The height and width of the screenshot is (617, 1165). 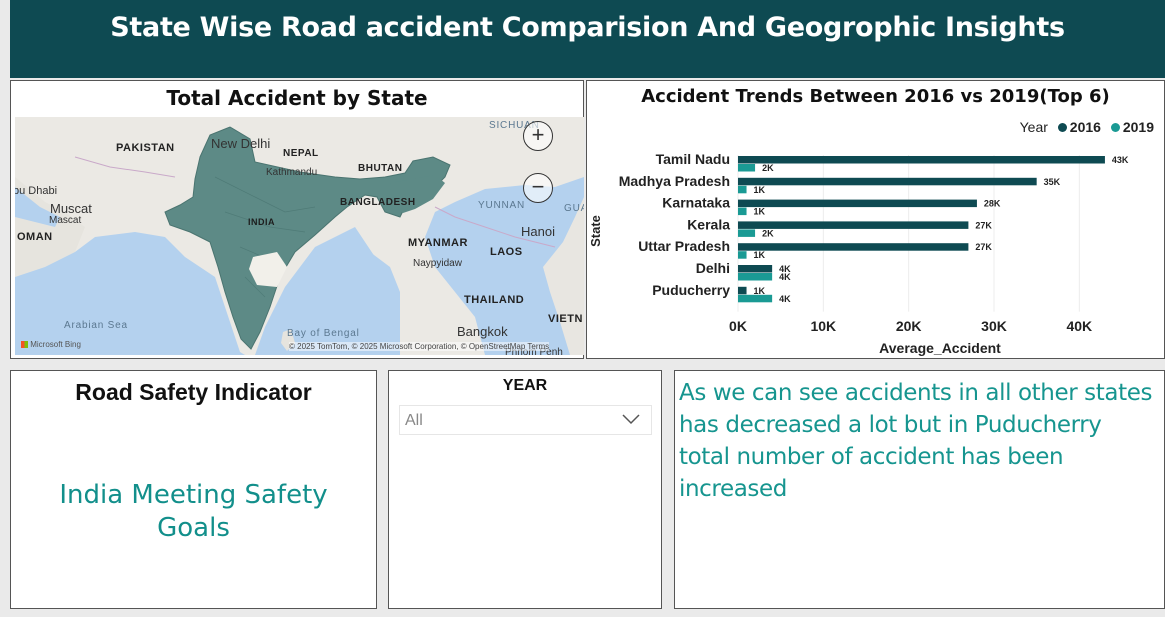 What do you see at coordinates (261, 222) in the screenshot?
I see `map-label-india: INDIA` at bounding box center [261, 222].